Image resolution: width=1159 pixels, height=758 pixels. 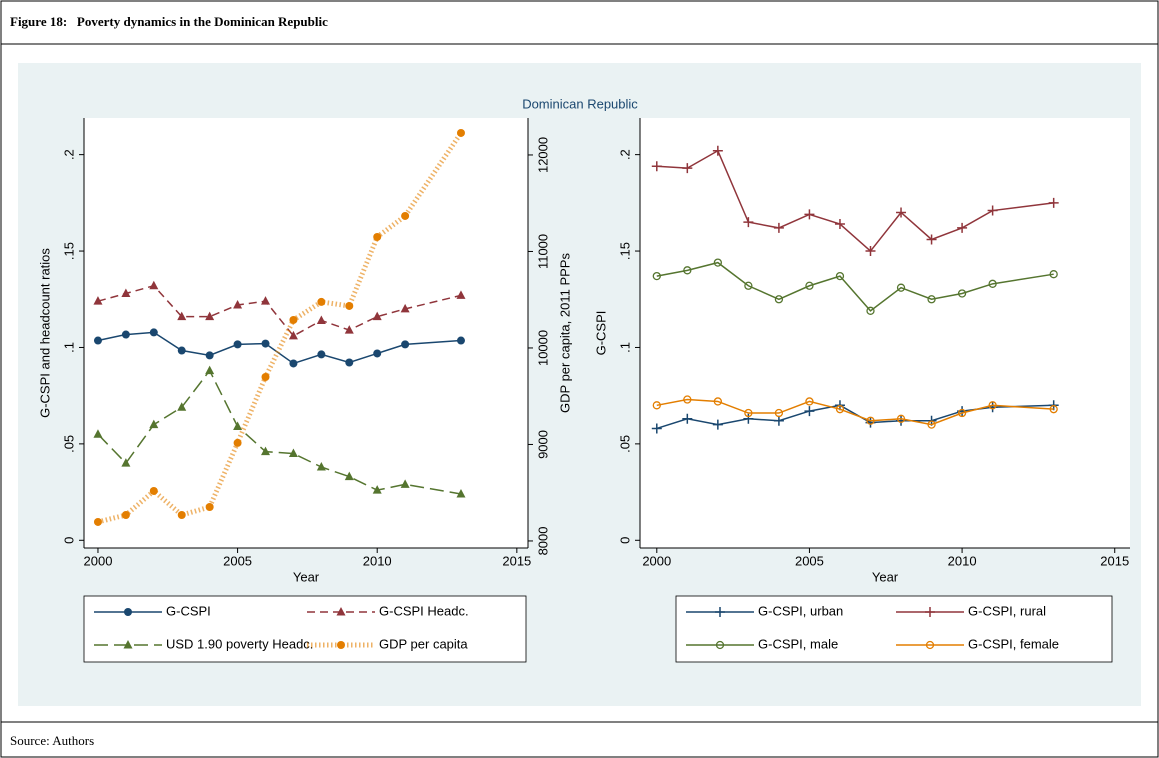 What do you see at coordinates (1013, 643) in the screenshot?
I see `legend-label: G-CSPI, female` at bounding box center [1013, 643].